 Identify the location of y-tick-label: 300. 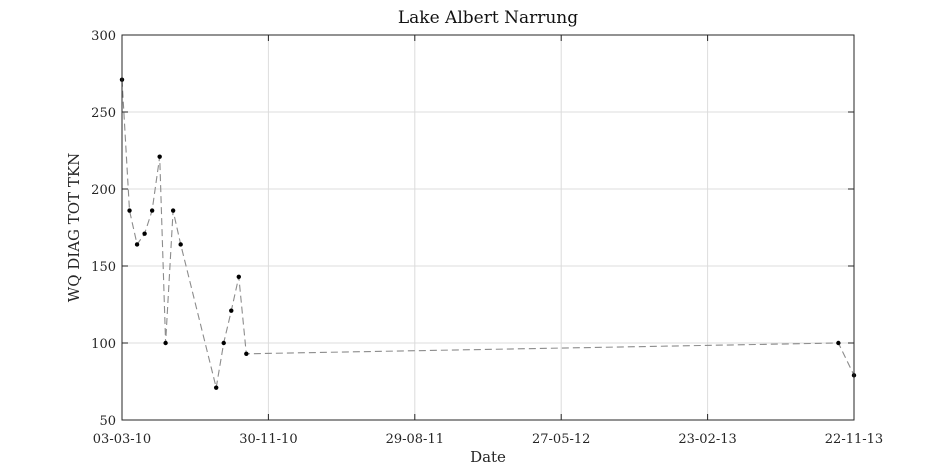
(103, 36).